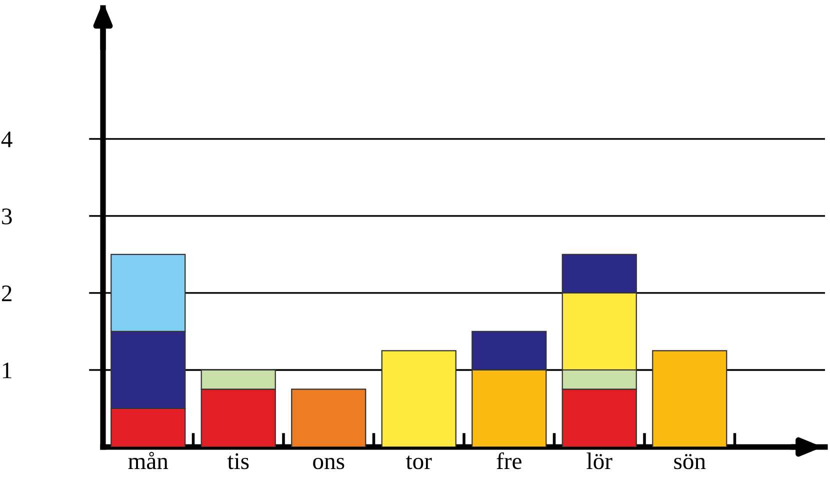 Image resolution: width=830 pixels, height=485 pixels. What do you see at coordinates (419, 463) in the screenshot?
I see `x-tick-label: tor` at bounding box center [419, 463].